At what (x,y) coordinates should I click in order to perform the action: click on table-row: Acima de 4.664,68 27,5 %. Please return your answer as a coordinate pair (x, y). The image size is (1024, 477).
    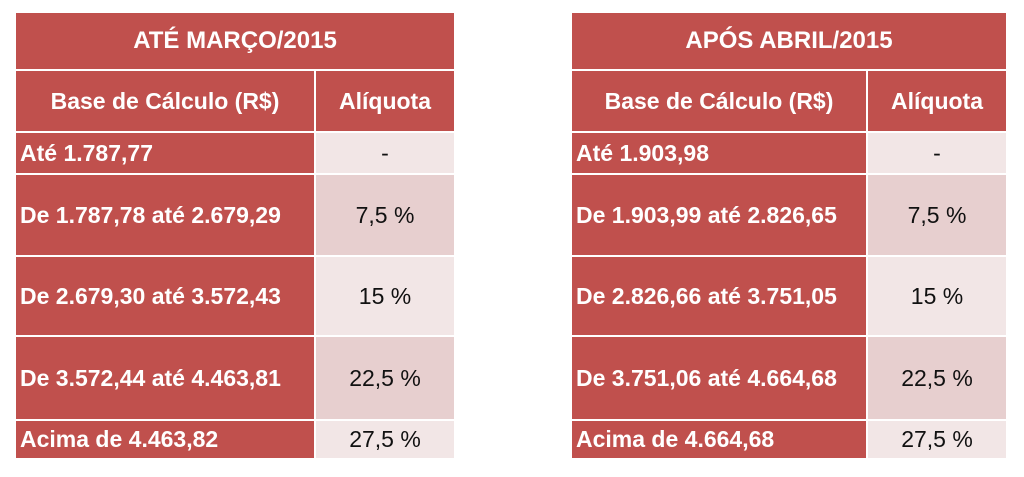
    Looking at the image, I should click on (789, 439).